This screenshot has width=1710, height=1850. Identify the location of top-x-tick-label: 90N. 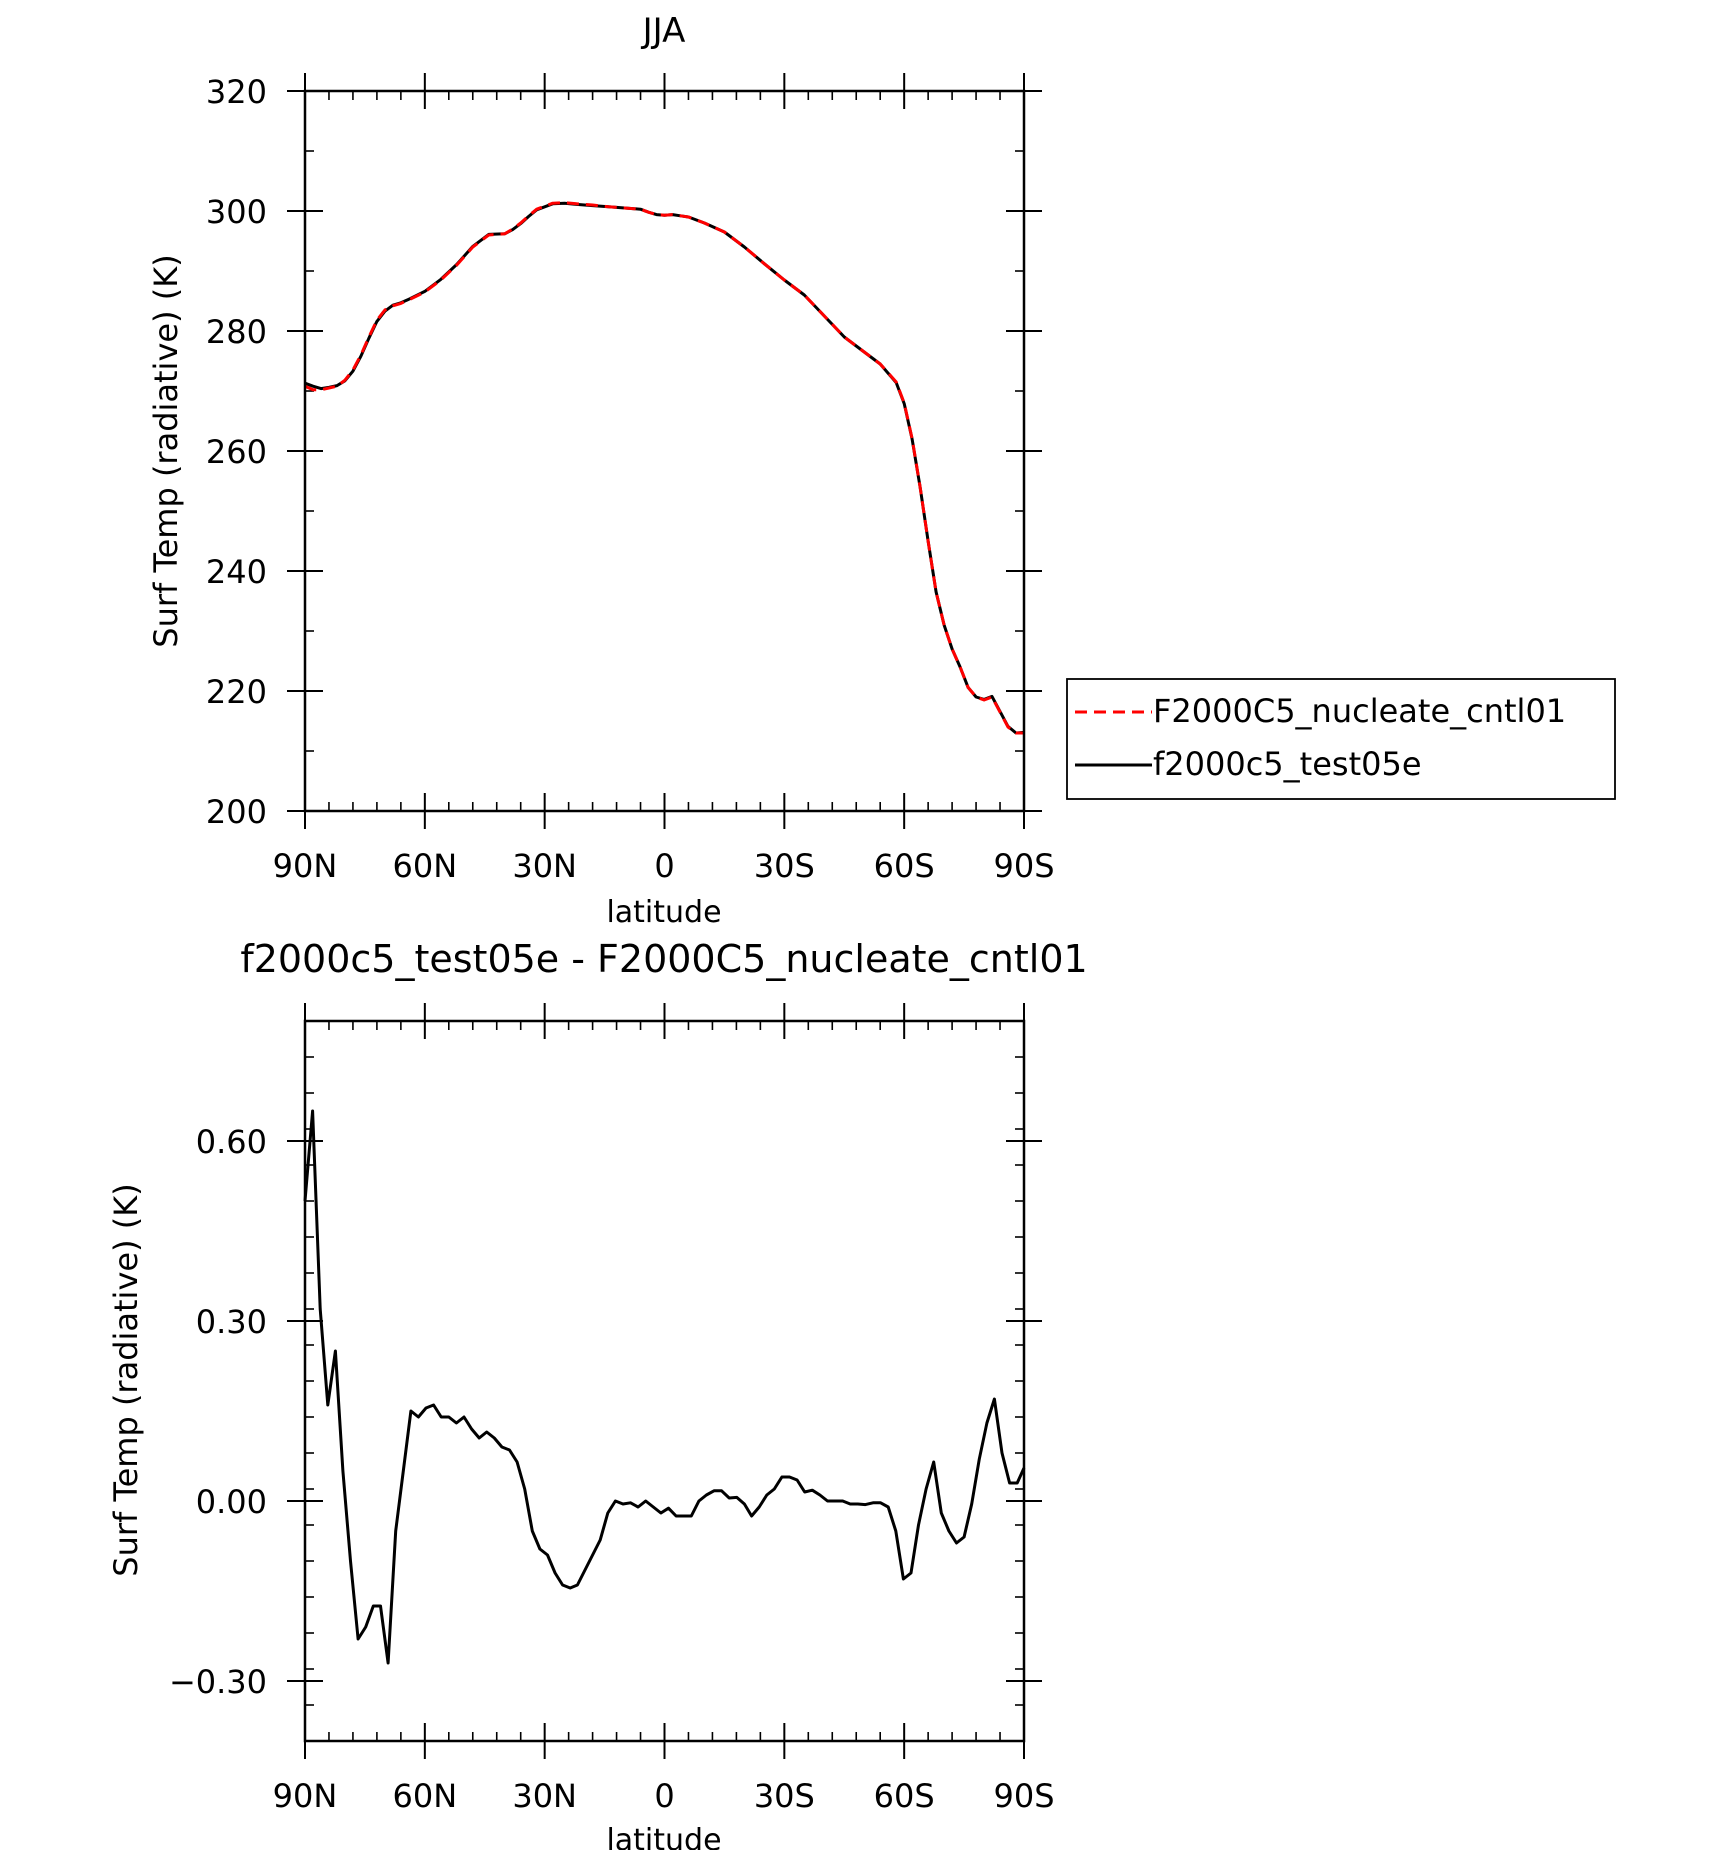
(305, 866).